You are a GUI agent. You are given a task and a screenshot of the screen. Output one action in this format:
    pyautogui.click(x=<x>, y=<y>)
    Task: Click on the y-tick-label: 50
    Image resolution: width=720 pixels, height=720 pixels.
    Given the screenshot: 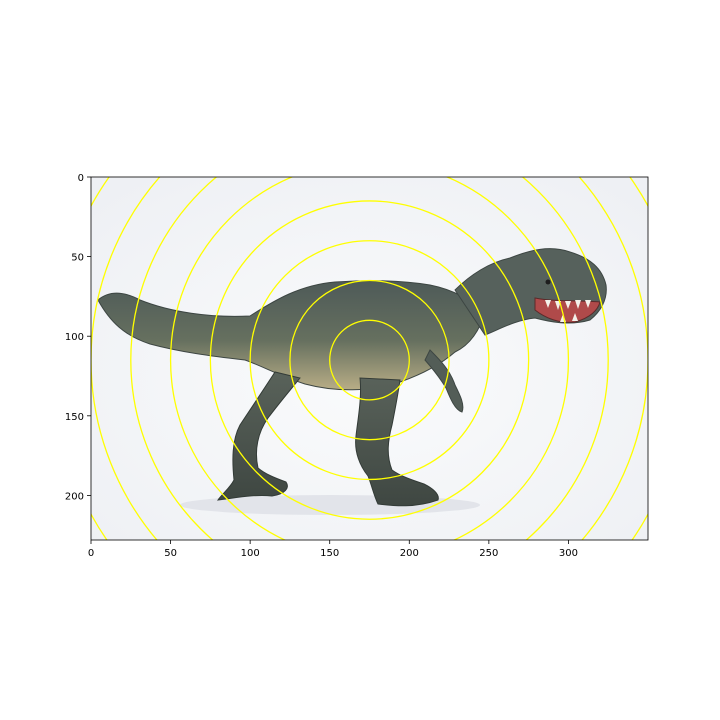 What is the action you would take?
    pyautogui.click(x=77, y=258)
    